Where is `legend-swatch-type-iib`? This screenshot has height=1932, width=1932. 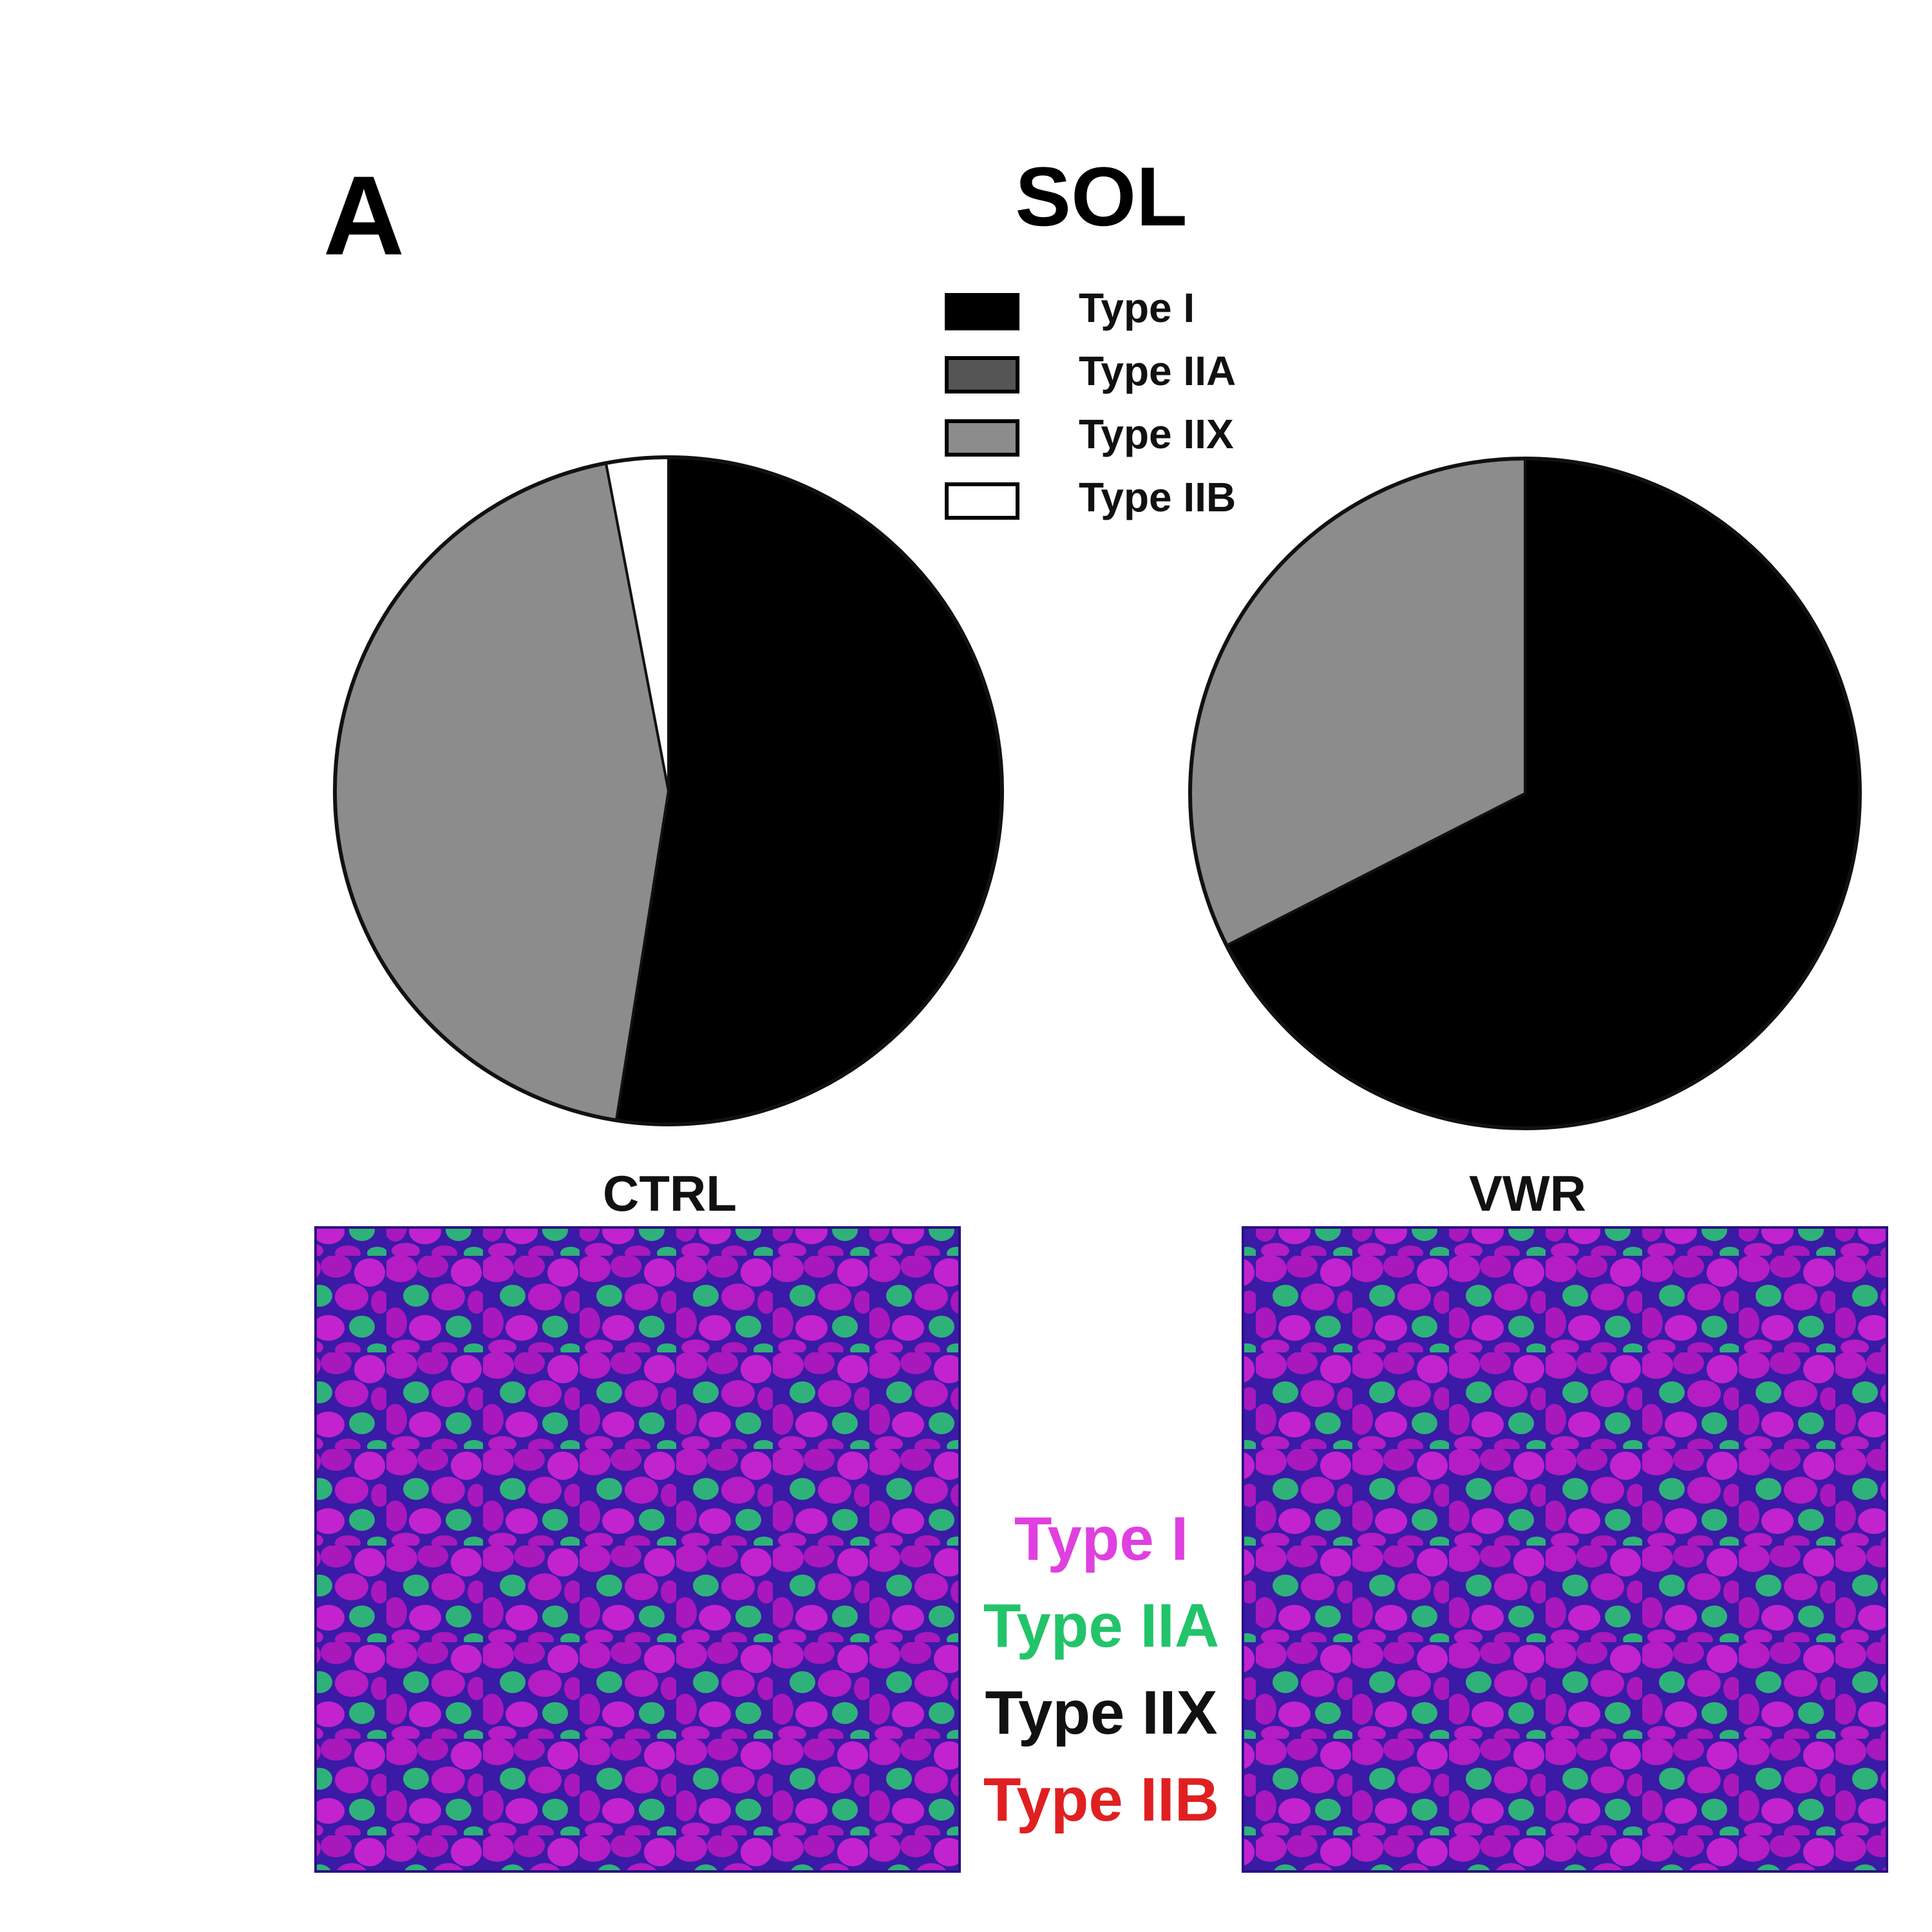
legend-swatch-type-iib is located at coordinates (982, 501).